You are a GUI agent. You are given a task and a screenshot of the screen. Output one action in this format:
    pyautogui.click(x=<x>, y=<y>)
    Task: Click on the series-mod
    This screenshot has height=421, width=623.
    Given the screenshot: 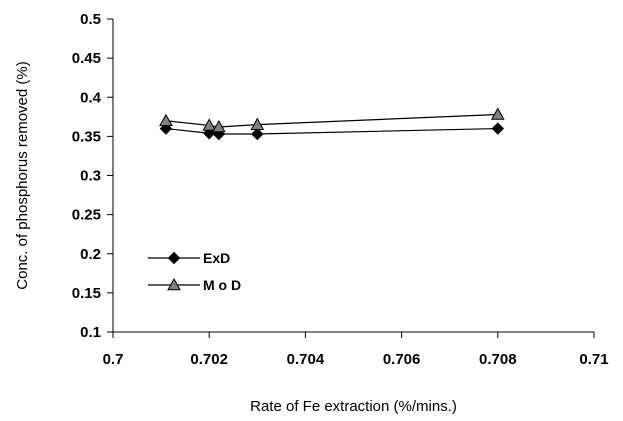 What is the action you would take?
    pyautogui.click(x=332, y=120)
    